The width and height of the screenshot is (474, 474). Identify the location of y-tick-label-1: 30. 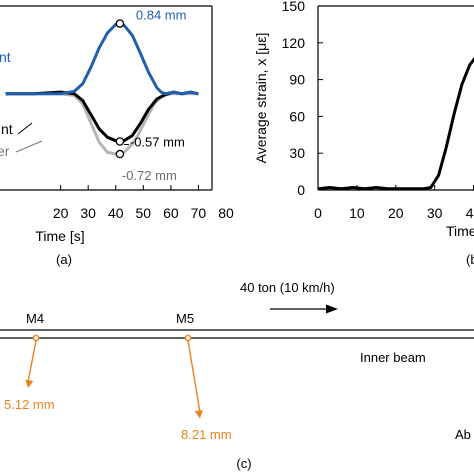
(297, 153).